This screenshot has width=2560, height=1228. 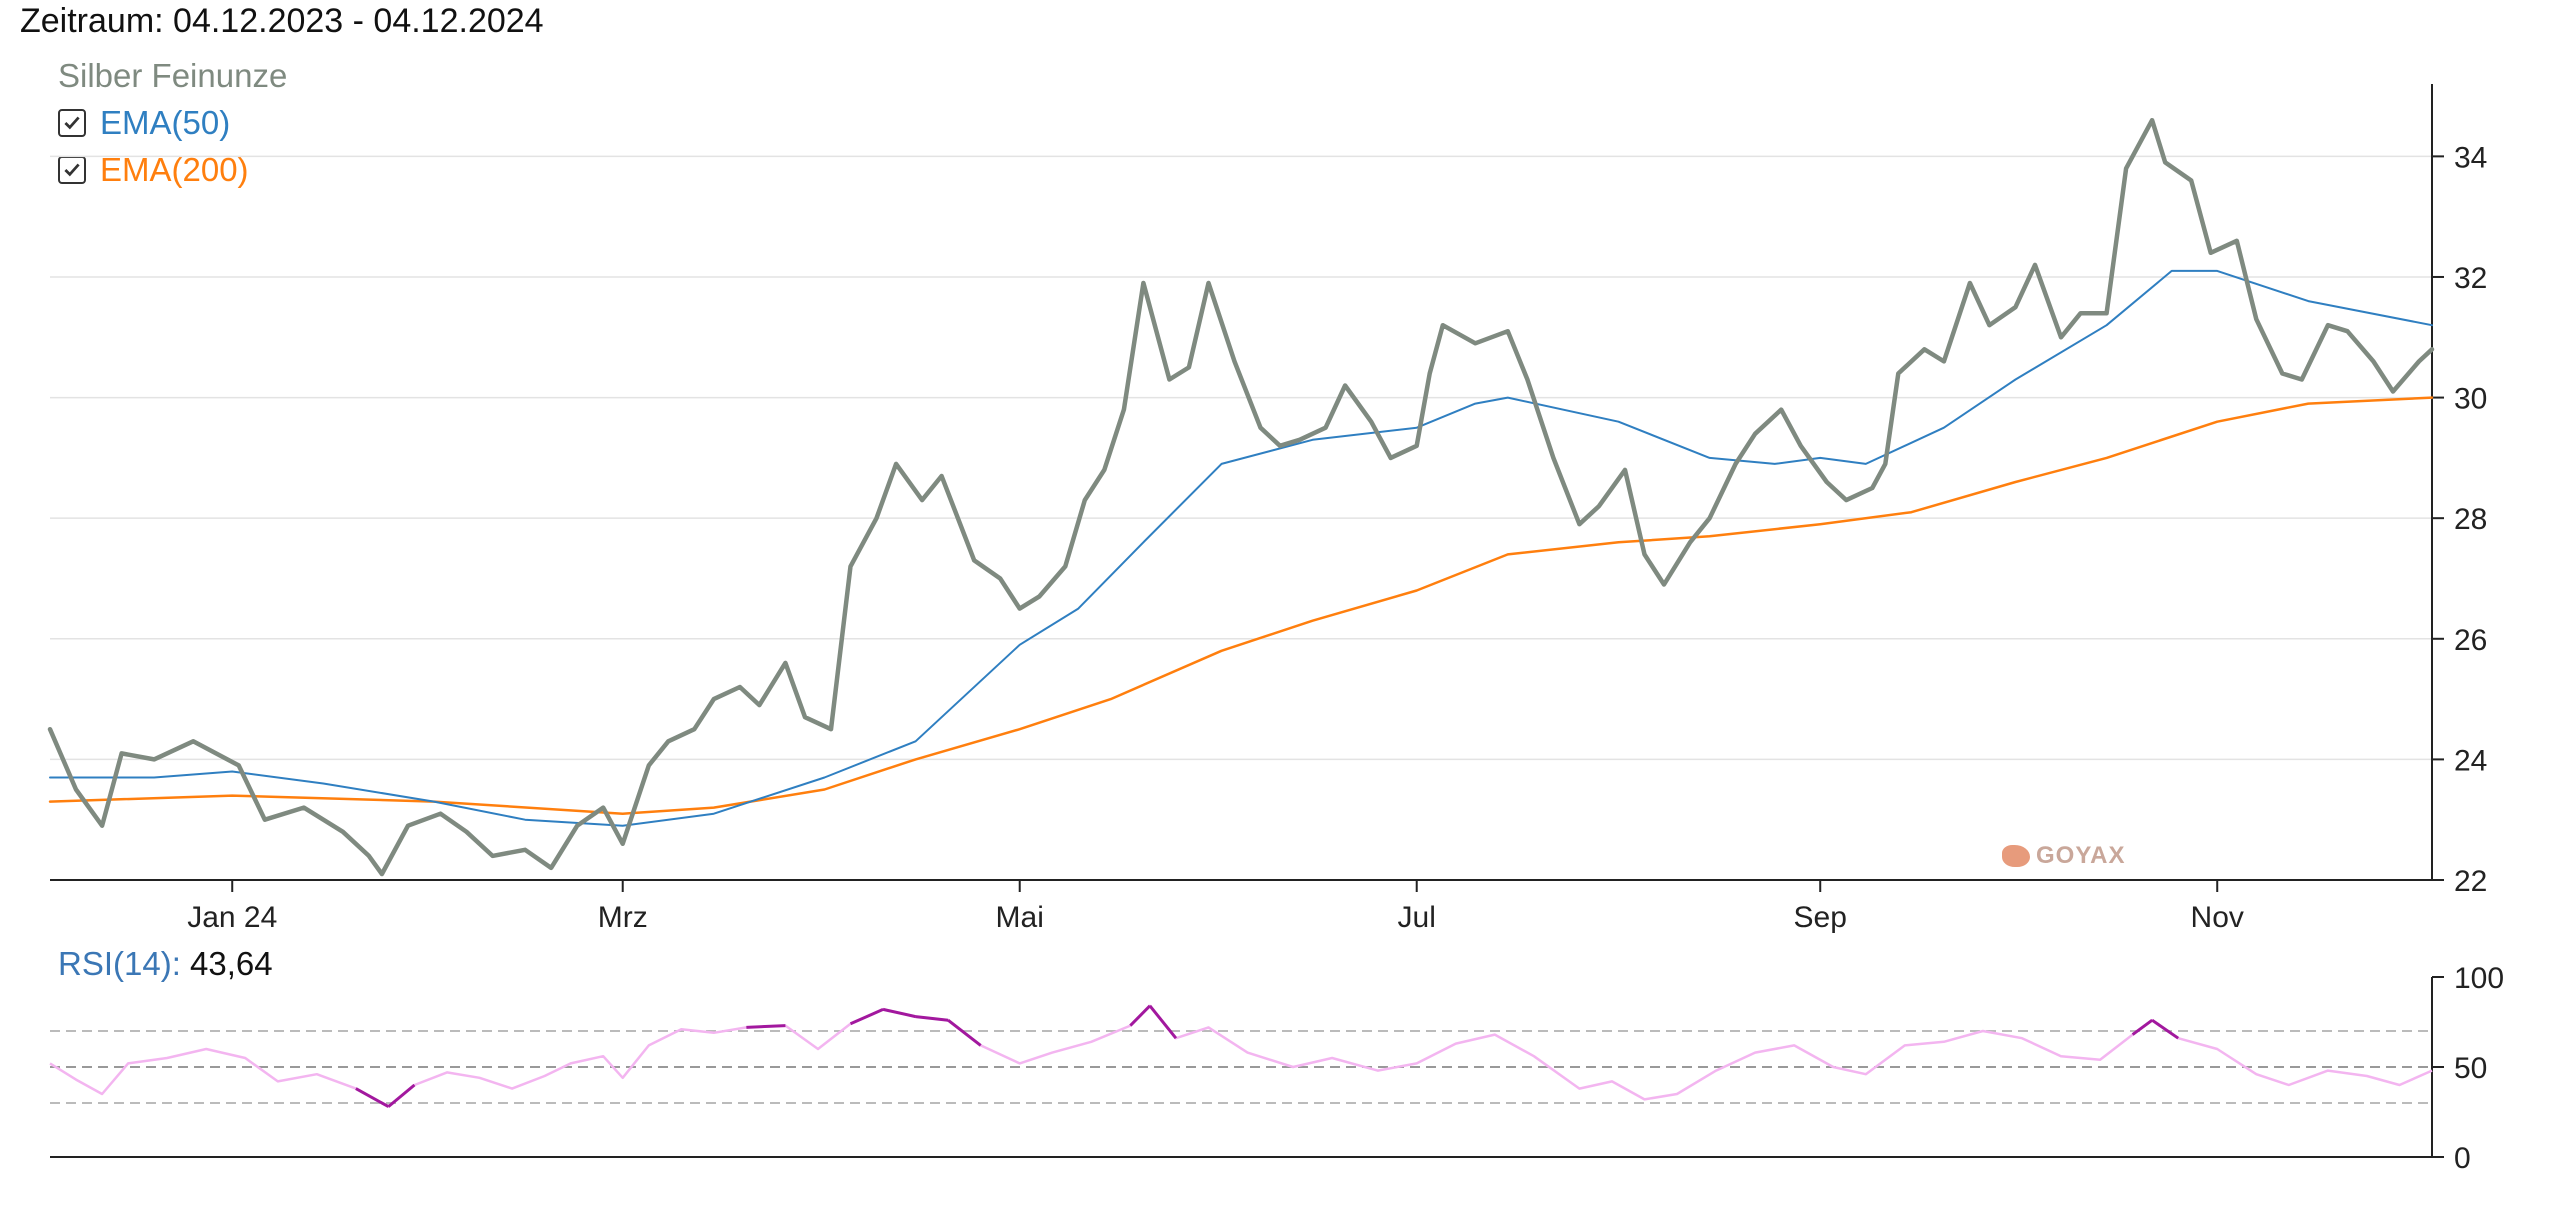 What do you see at coordinates (282, 21) in the screenshot?
I see `period-label: Zeitraum: 04.12.2023 - 04.12.2024` at bounding box center [282, 21].